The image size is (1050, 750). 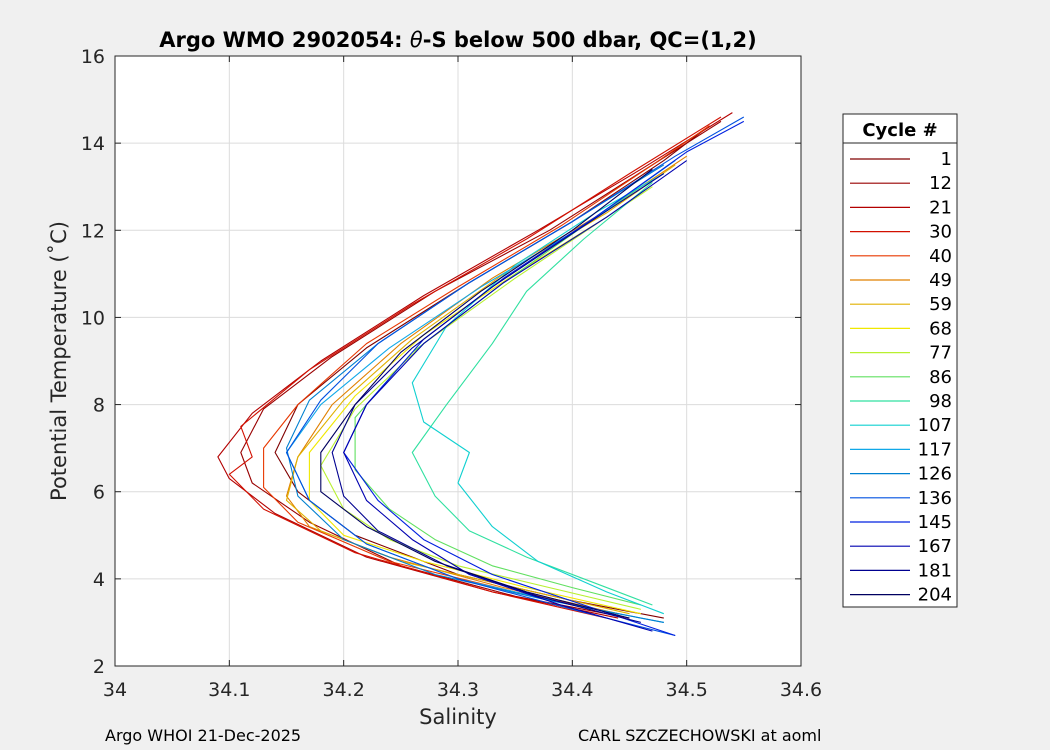 I want to click on legend-label-30: 30, so click(x=940, y=232).